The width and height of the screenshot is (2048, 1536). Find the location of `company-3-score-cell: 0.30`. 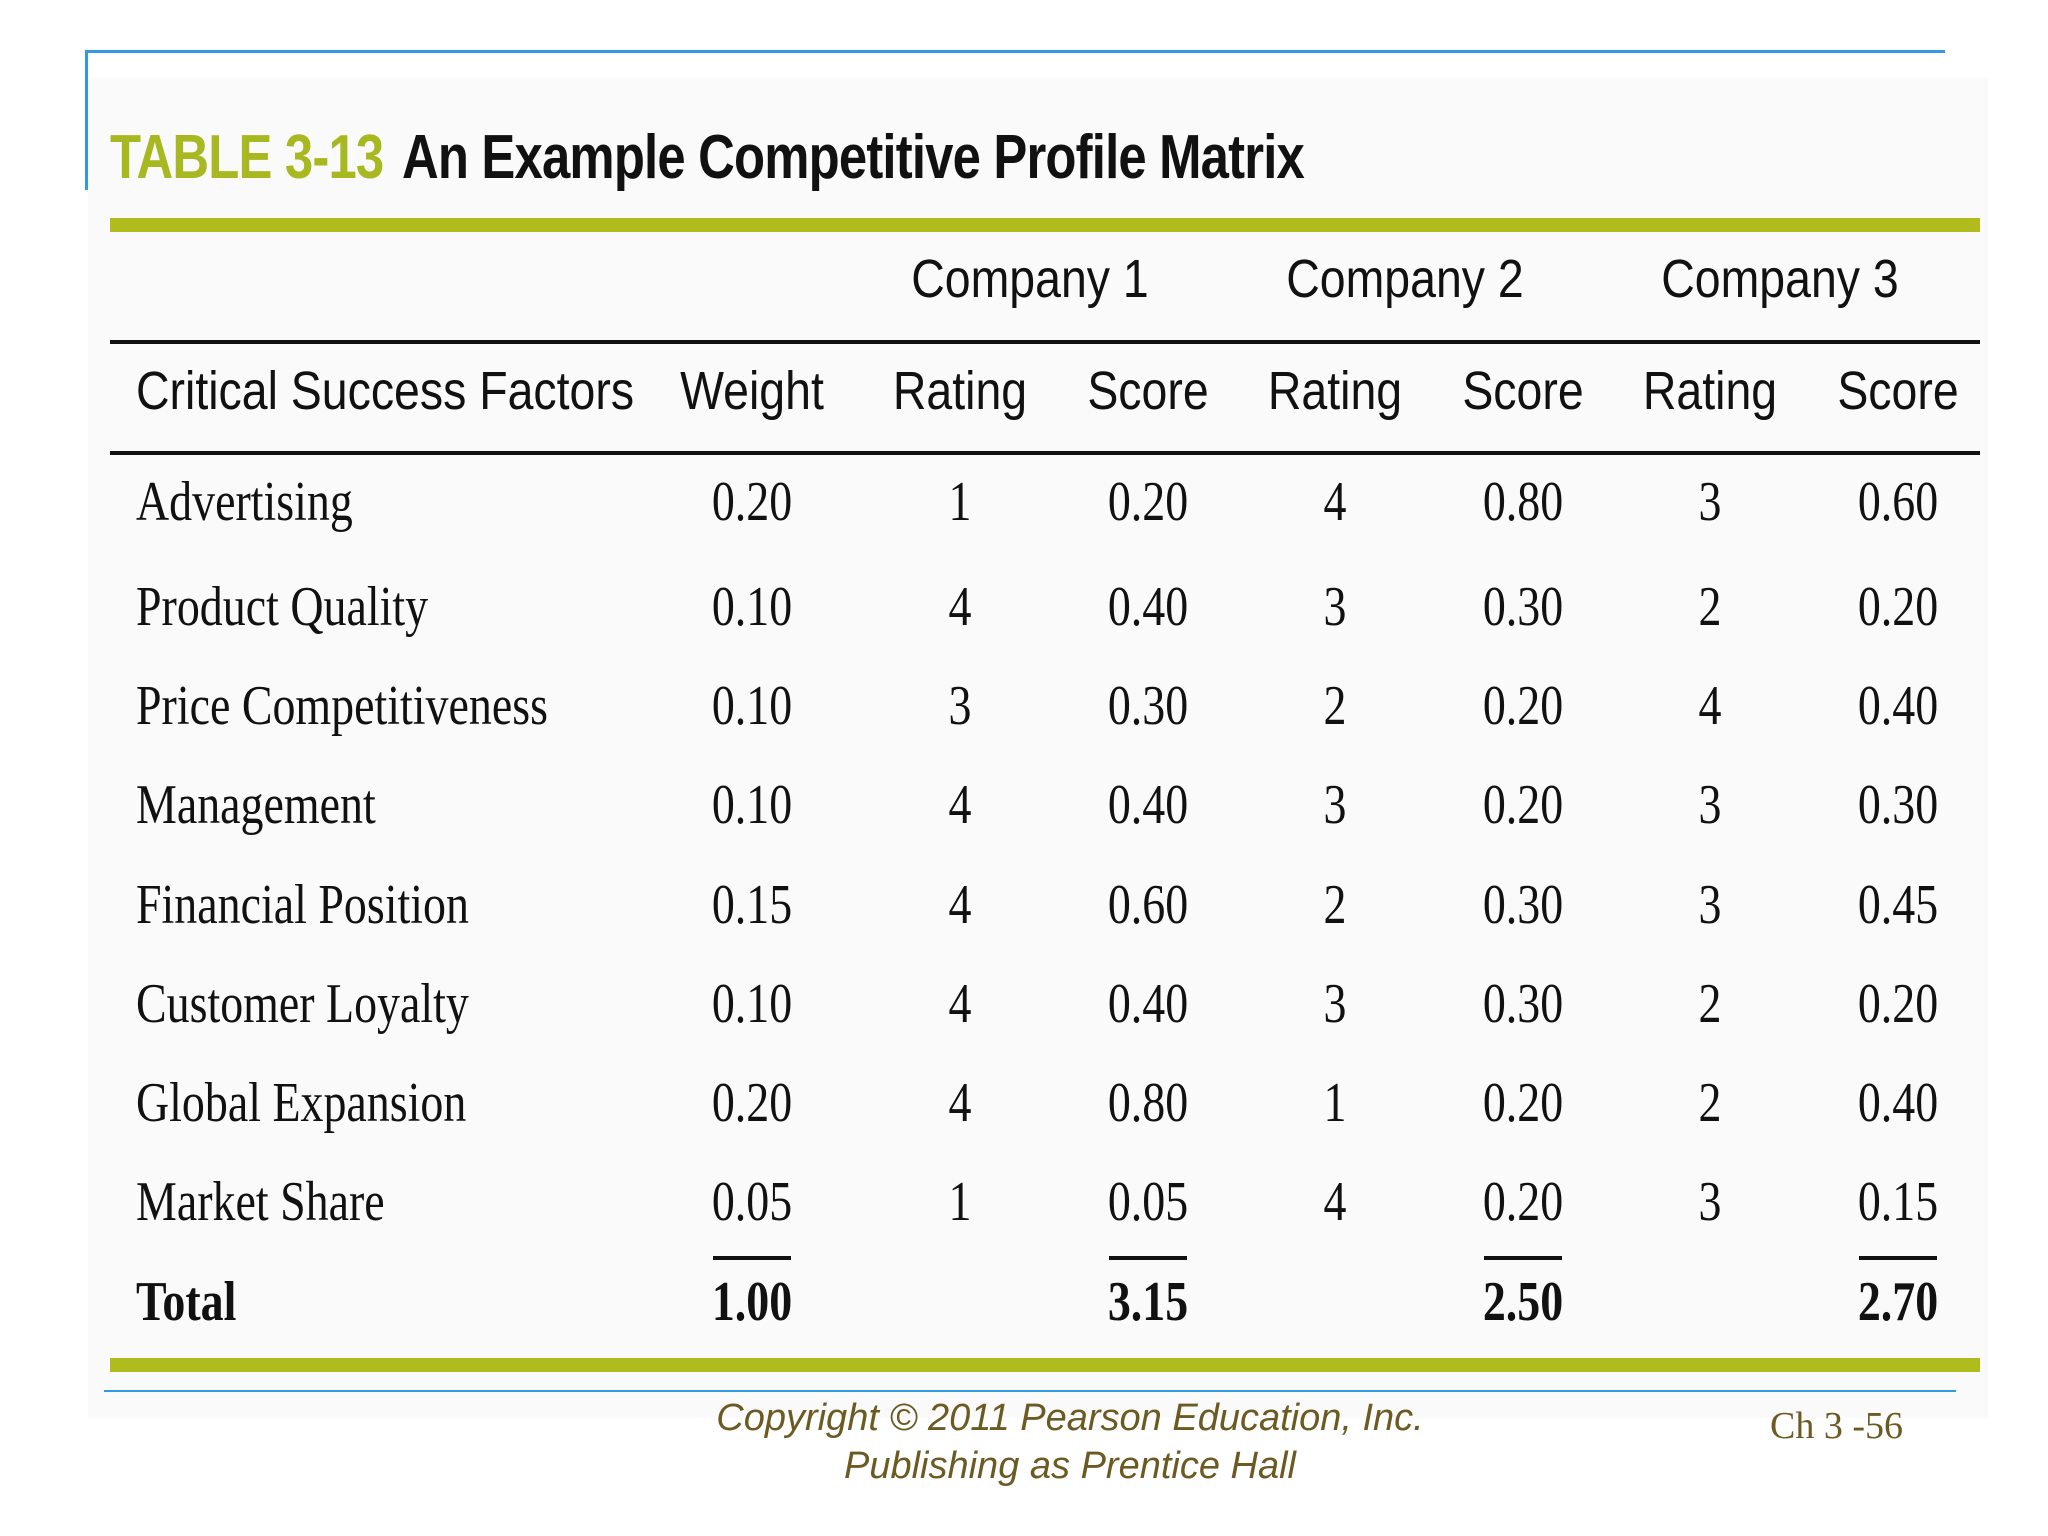

company-3-score-cell: 0.30 is located at coordinates (1898, 805).